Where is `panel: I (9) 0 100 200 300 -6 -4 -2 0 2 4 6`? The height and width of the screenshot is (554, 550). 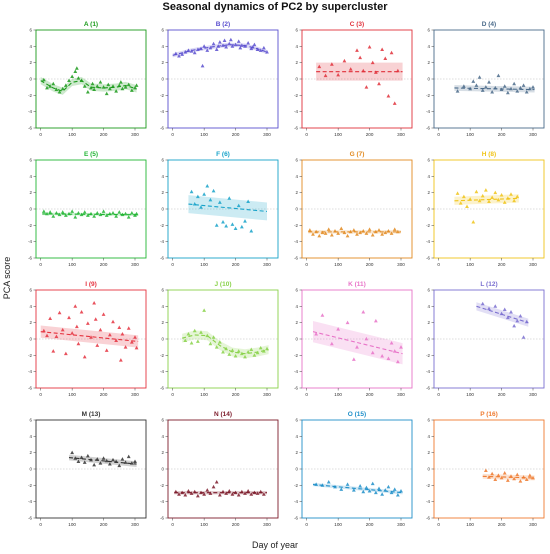
panel: I (9) 0 100 200 300 -6 -4 -2 0 2 4 6 is located at coordinates (87, 339).